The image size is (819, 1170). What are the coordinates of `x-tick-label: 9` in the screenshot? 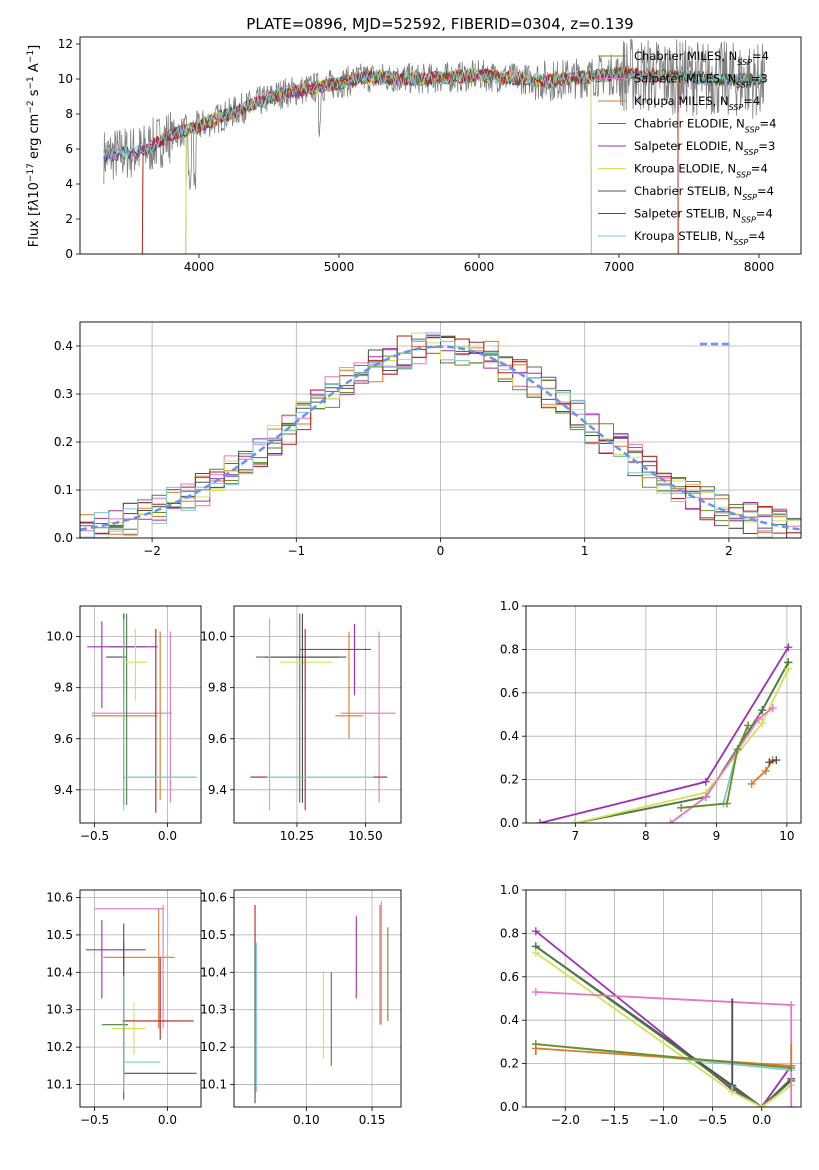 It's located at (717, 836).